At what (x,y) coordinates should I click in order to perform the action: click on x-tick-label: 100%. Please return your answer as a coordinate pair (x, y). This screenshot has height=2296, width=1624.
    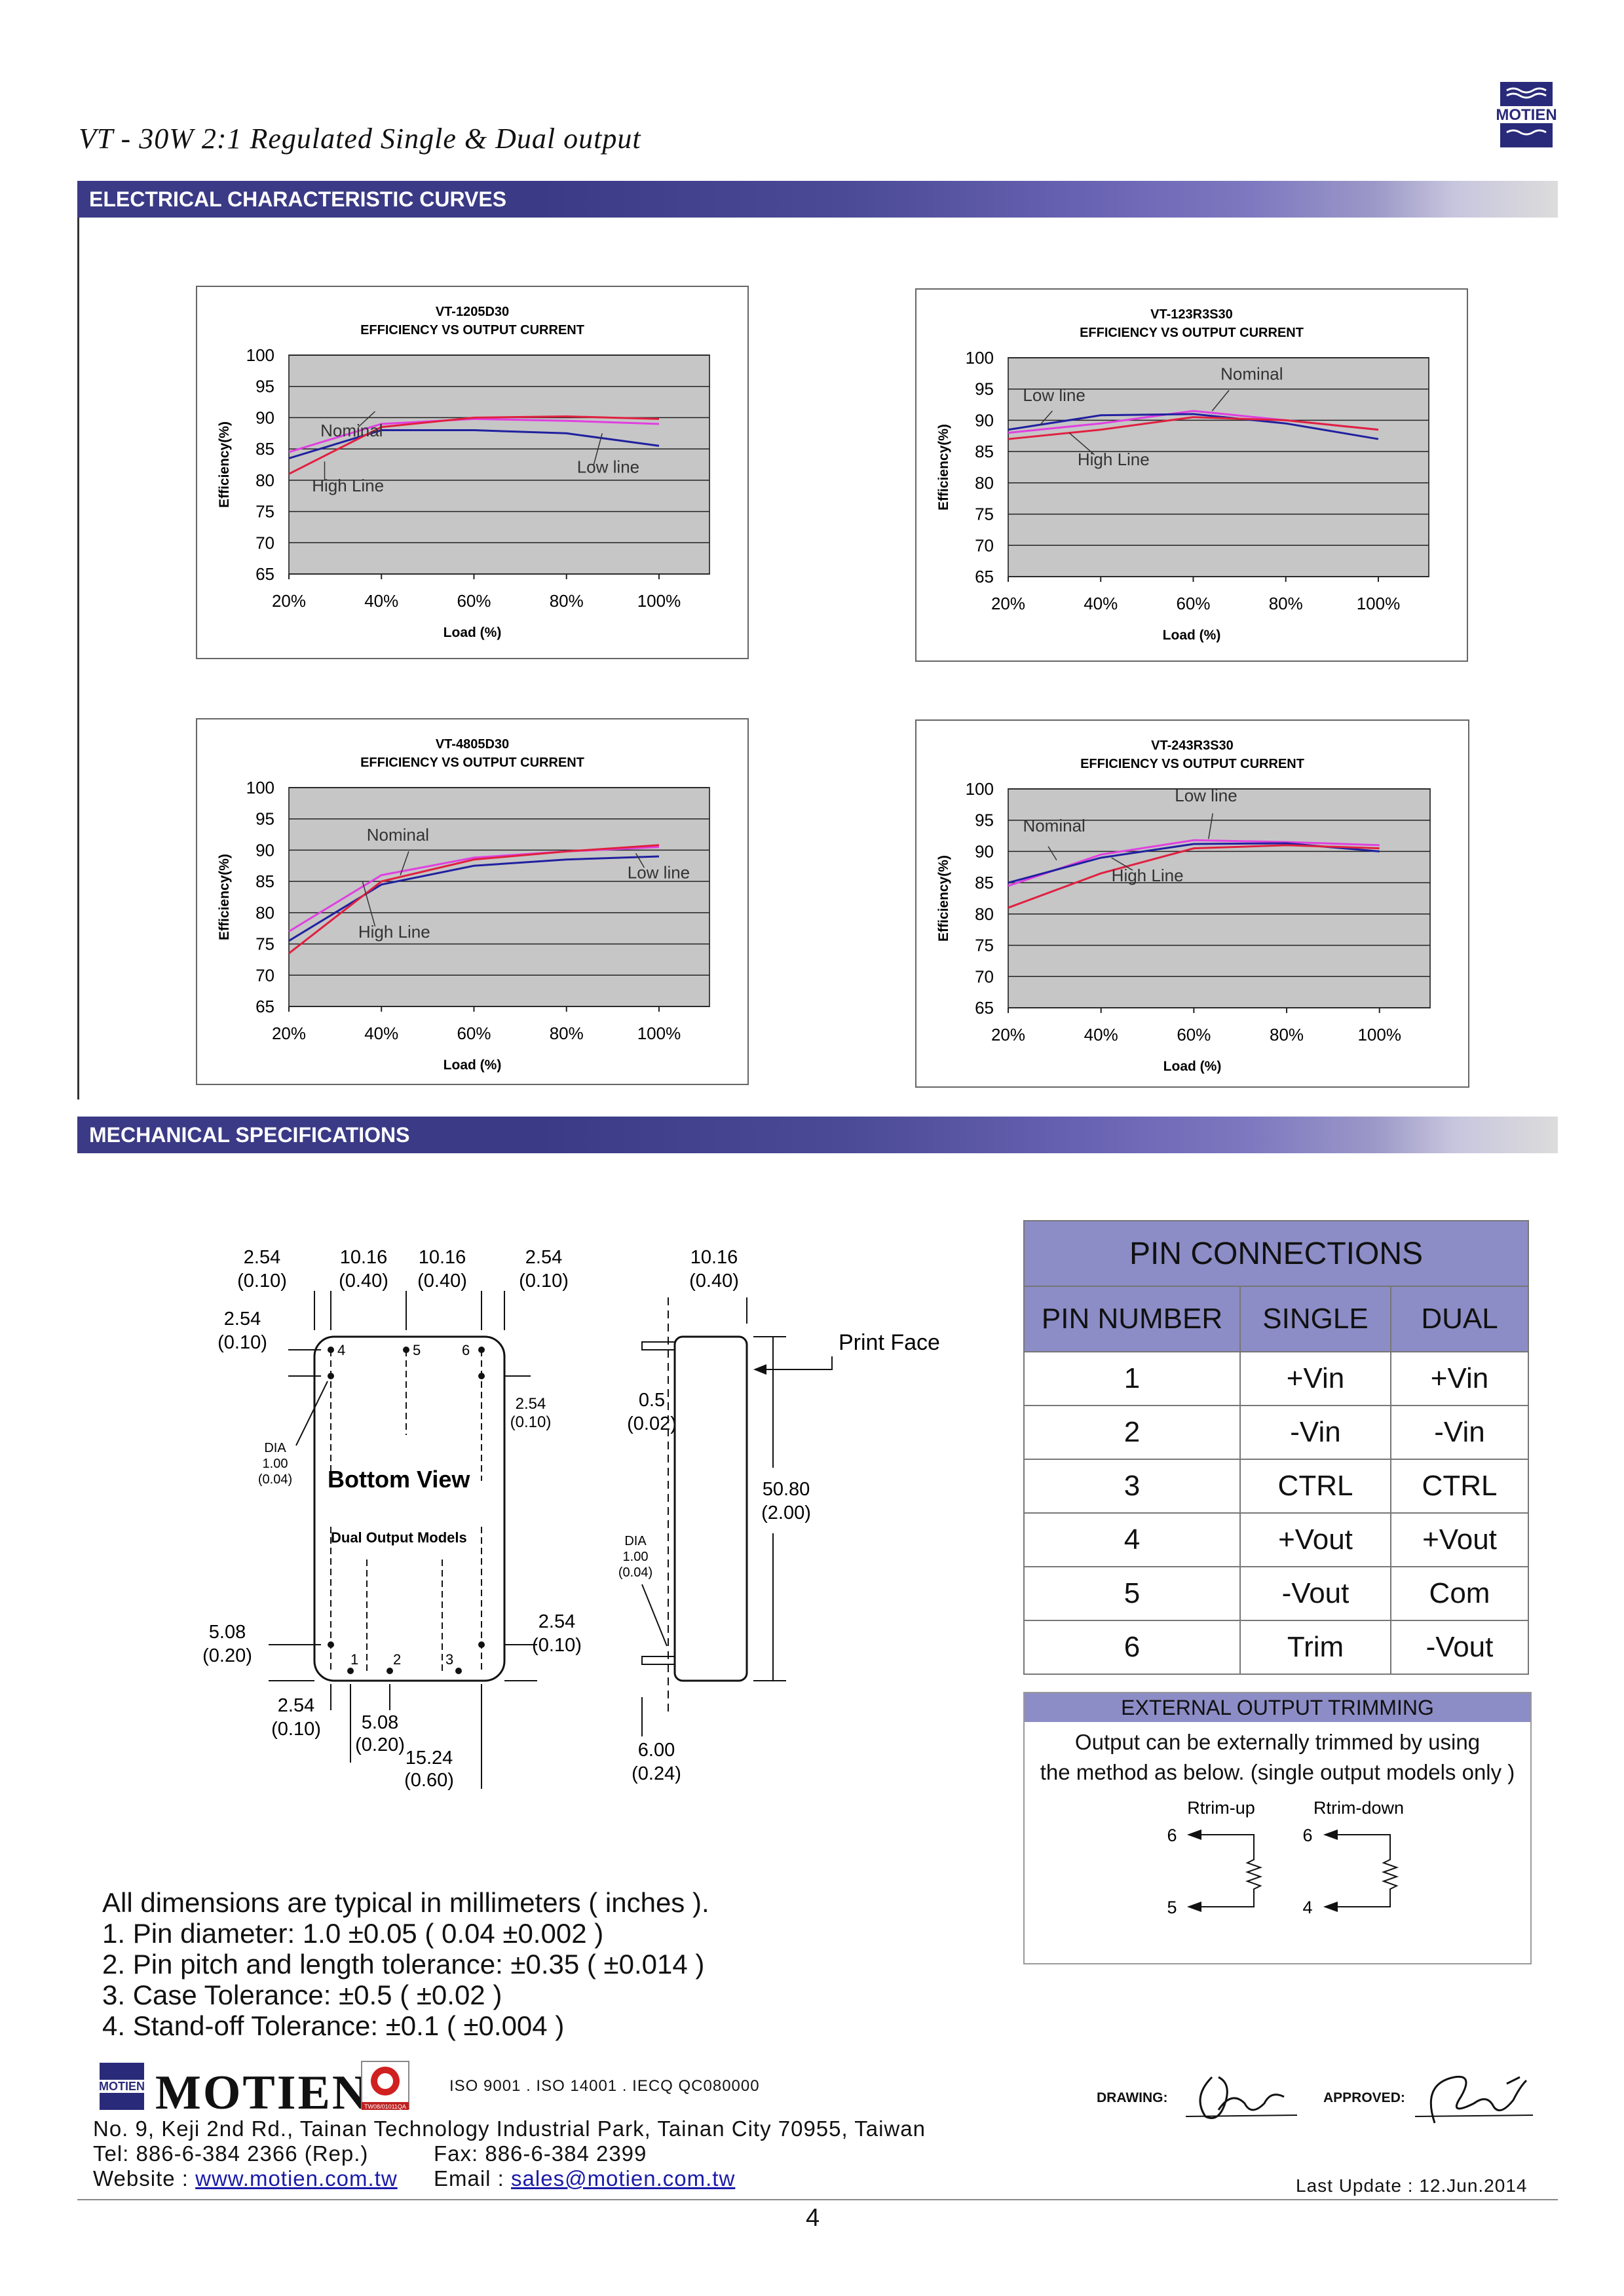
    Looking at the image, I should click on (659, 1033).